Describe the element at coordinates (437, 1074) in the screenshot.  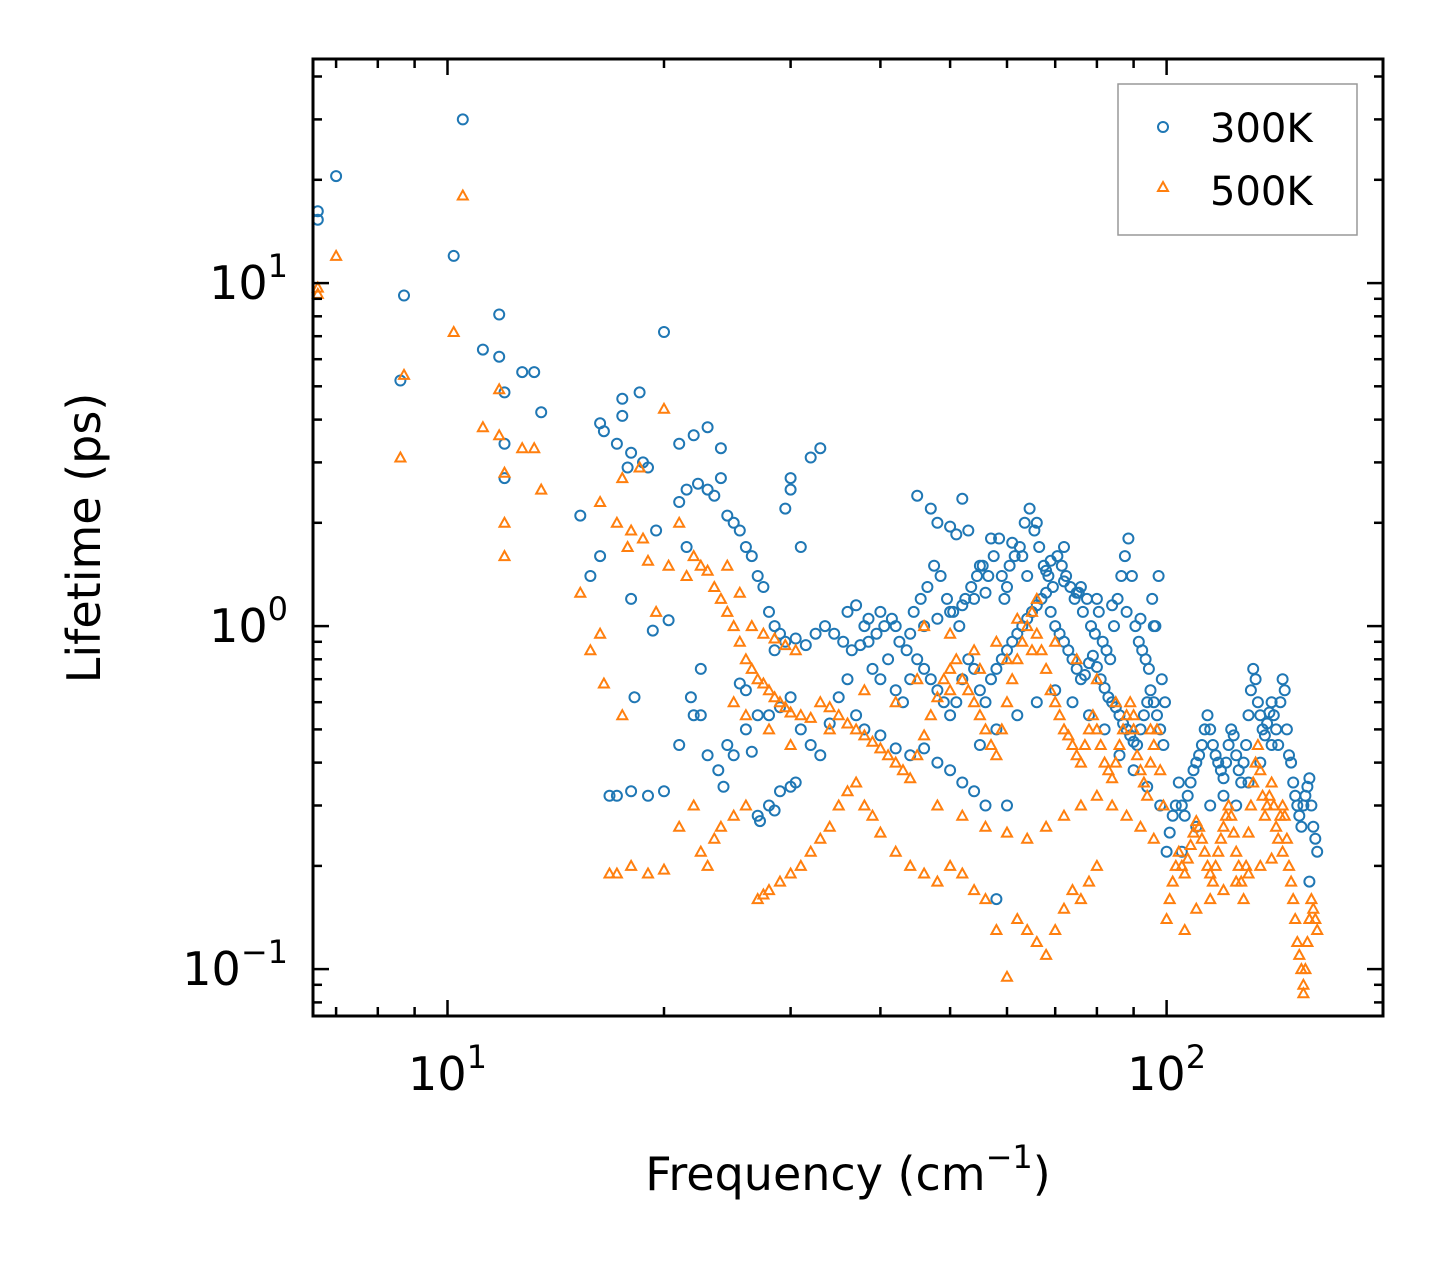
I see `x-tick-base: 10` at that location.